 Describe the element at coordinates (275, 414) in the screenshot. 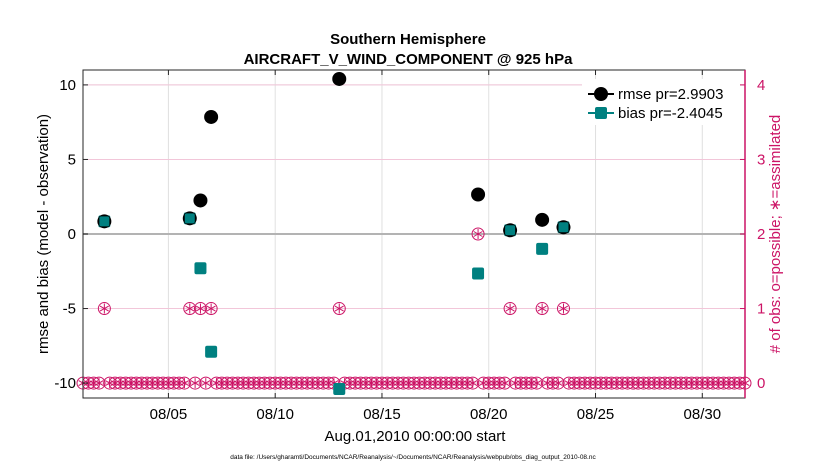

I see `x-tick-label: 08/10` at that location.